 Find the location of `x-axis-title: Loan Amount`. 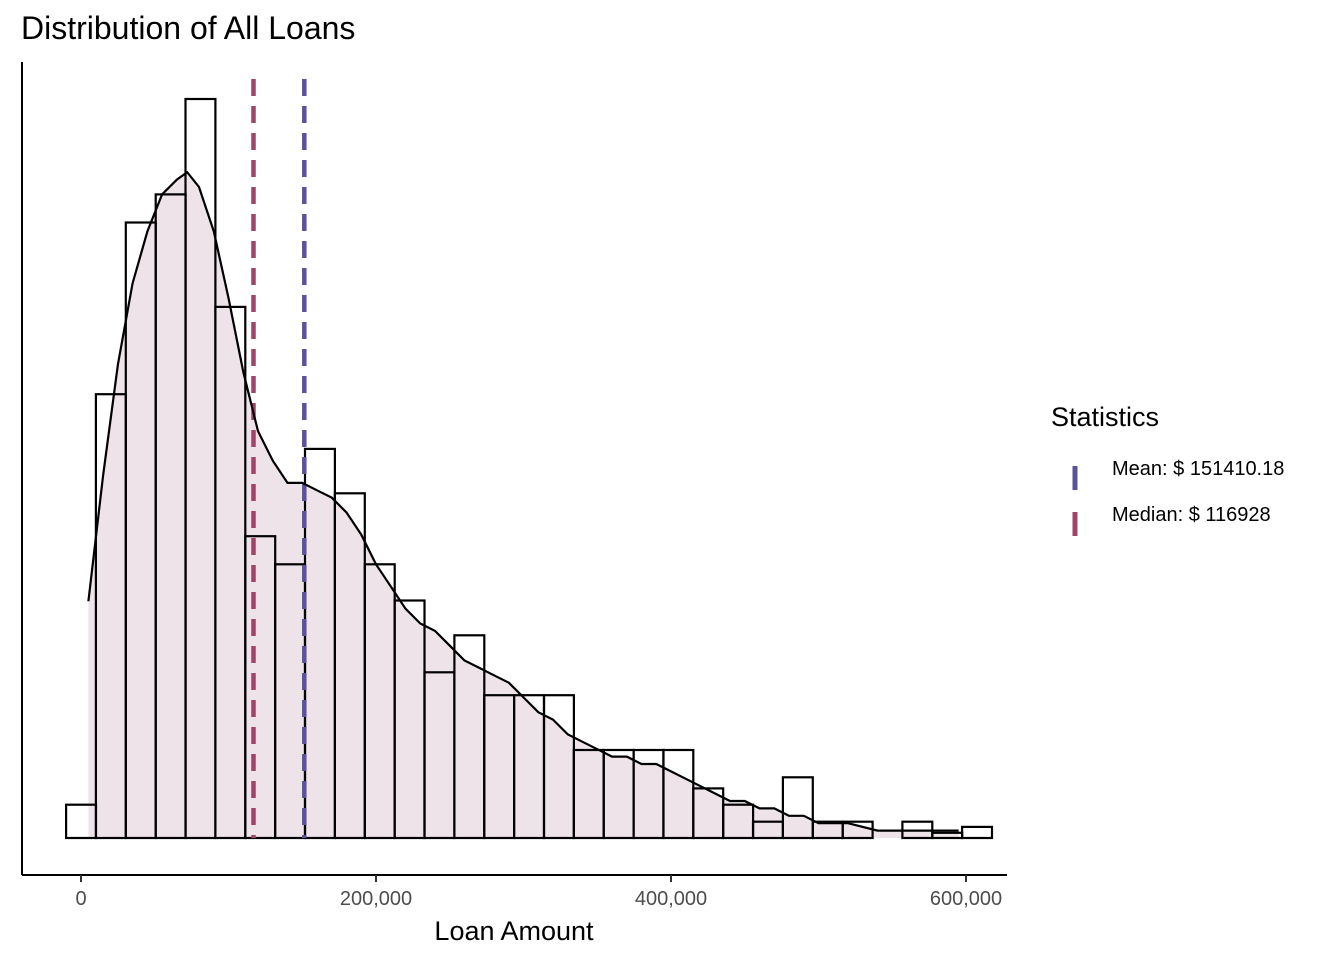

x-axis-title: Loan Amount is located at coordinates (514, 931).